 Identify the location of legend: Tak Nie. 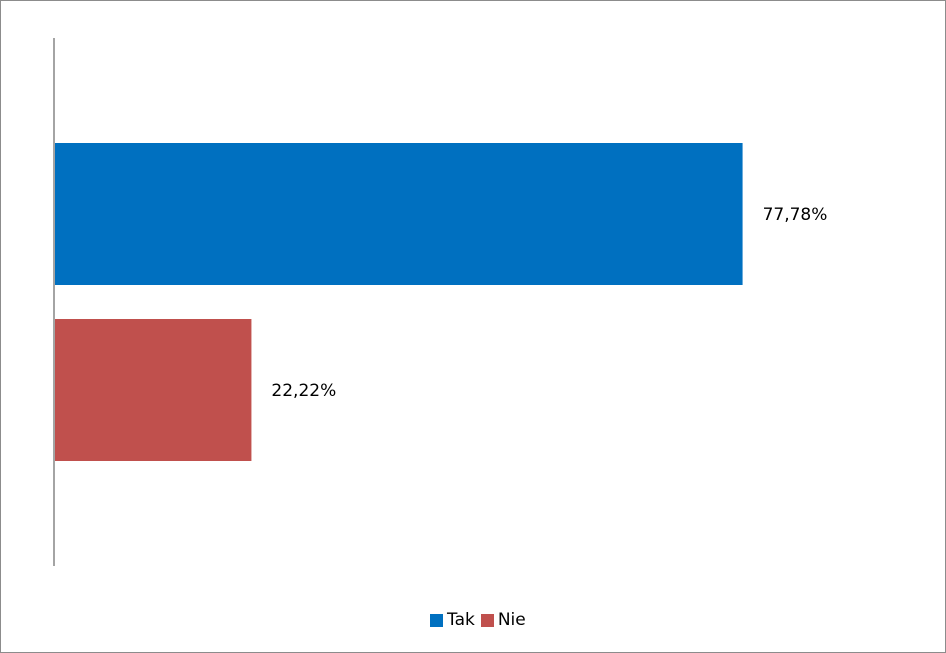
(481, 620).